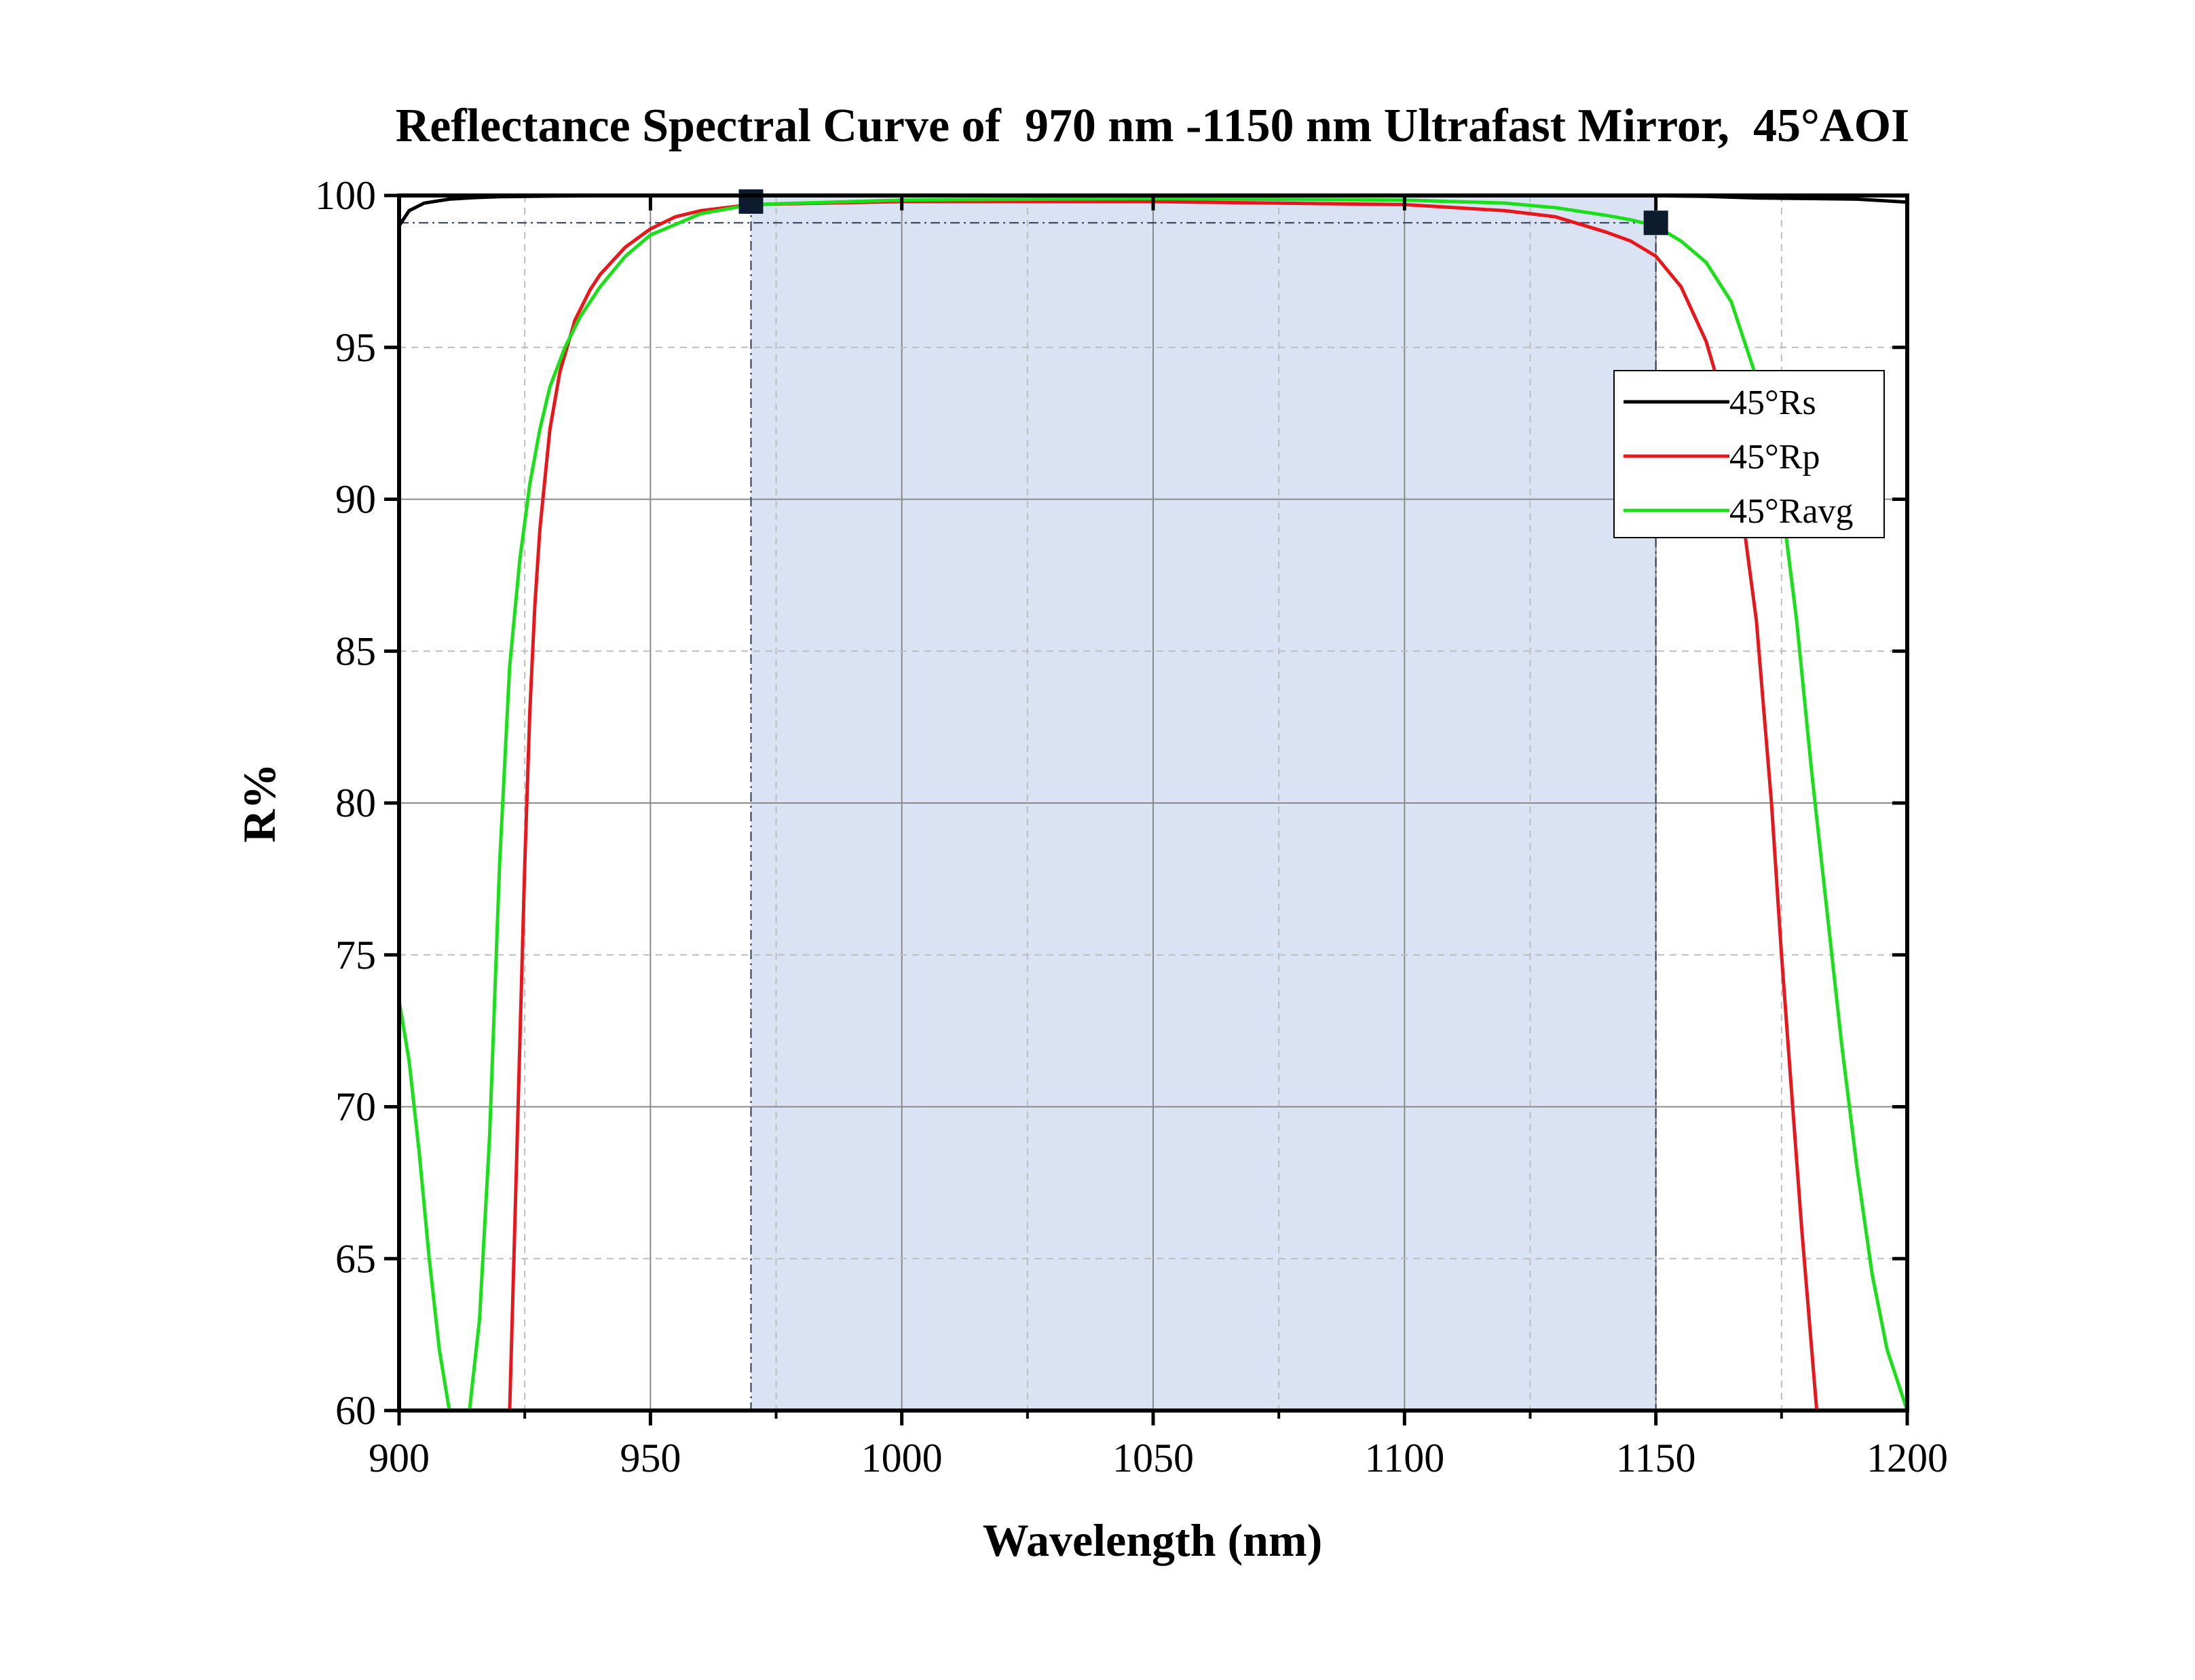 This screenshot has height=1680, width=2195. Describe the element at coordinates (399, 1458) in the screenshot. I see `x-tick-label: 900` at that location.